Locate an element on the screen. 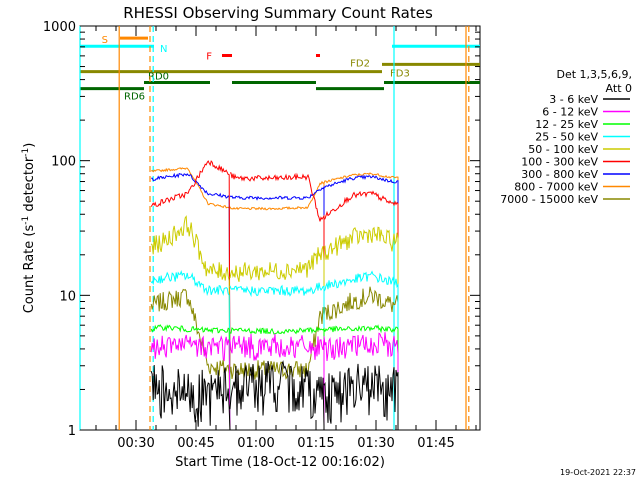  y-tick-label: 1000 is located at coordinates (59, 27).